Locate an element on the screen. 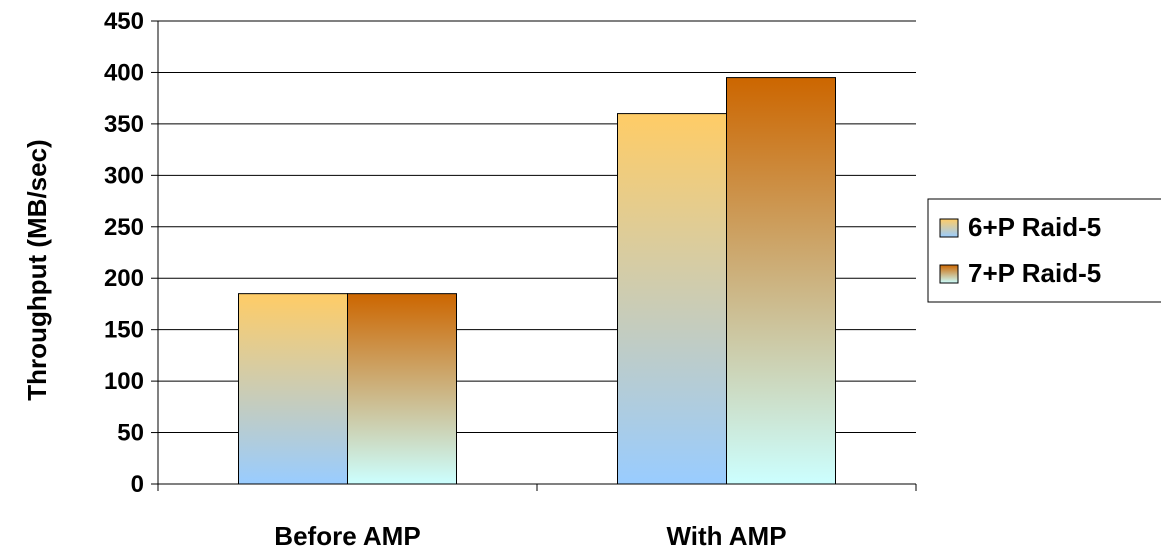  y-tick-label: 250 is located at coordinates (124, 227).